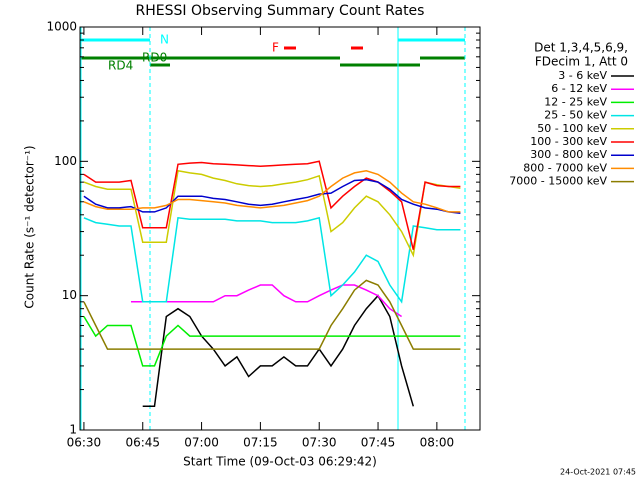 Image resolution: width=640 pixels, height=480 pixels. What do you see at coordinates (568, 154) in the screenshot?
I see `legend-label: 300 - 800 keV` at bounding box center [568, 154].